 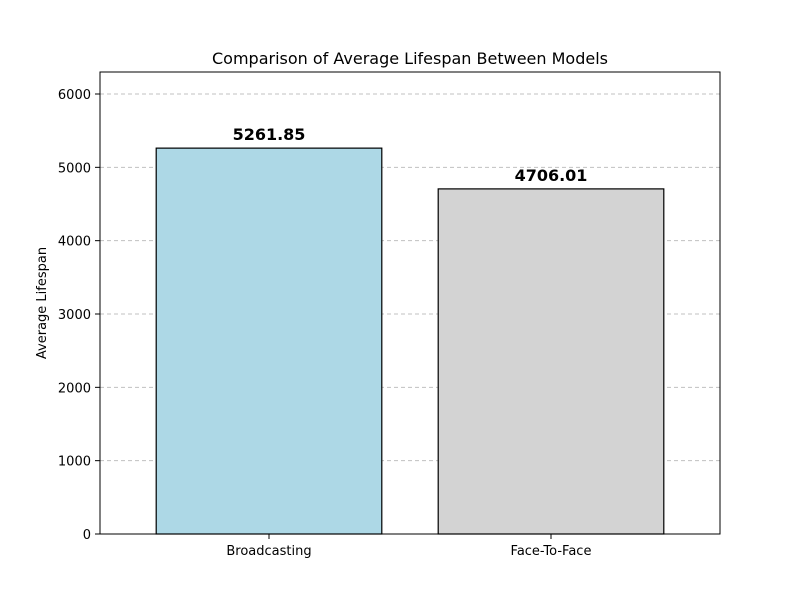 What do you see at coordinates (551, 175) in the screenshot?
I see `value-label: 4706.01` at bounding box center [551, 175].